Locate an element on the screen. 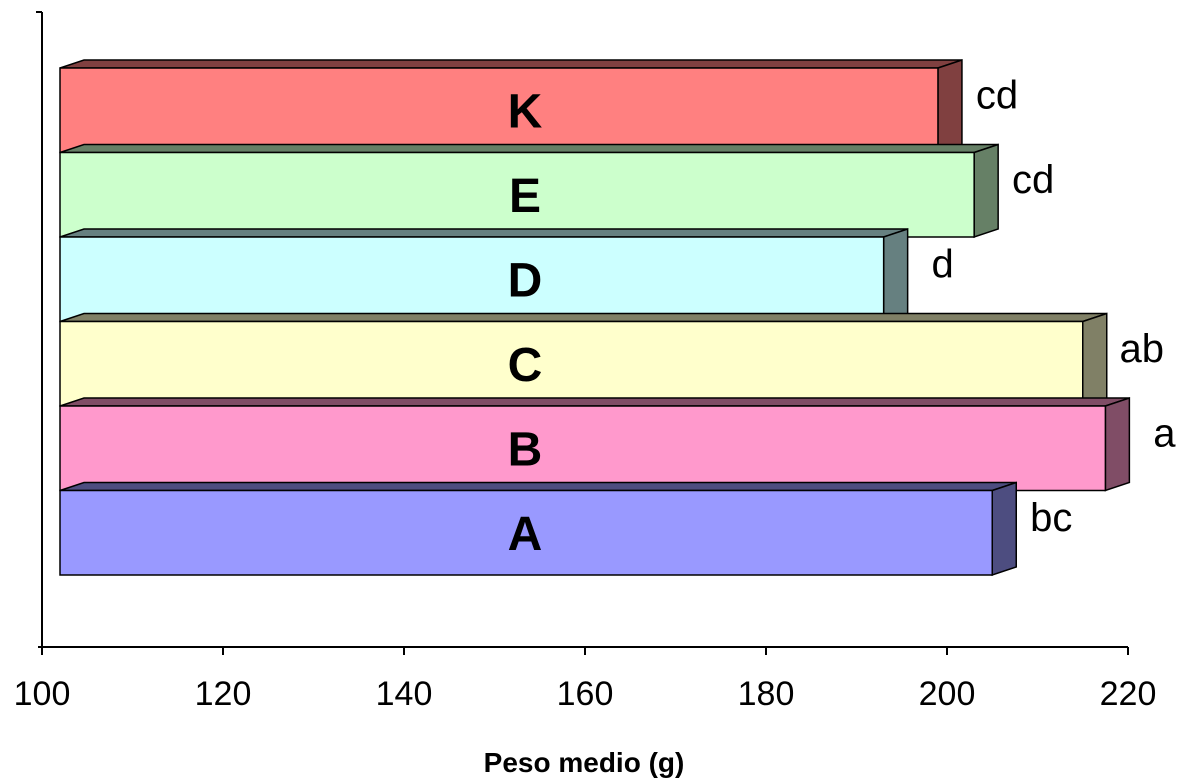 This screenshot has width=1186, height=784. x-tick-label: 140 is located at coordinates (404, 694).